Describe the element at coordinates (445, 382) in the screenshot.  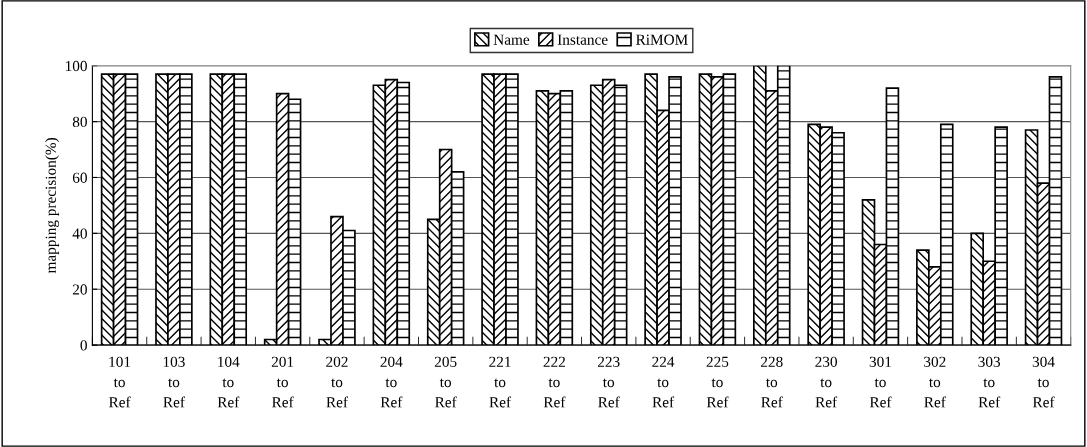
I see `x-tick-label: 205 to Ref` at that location.